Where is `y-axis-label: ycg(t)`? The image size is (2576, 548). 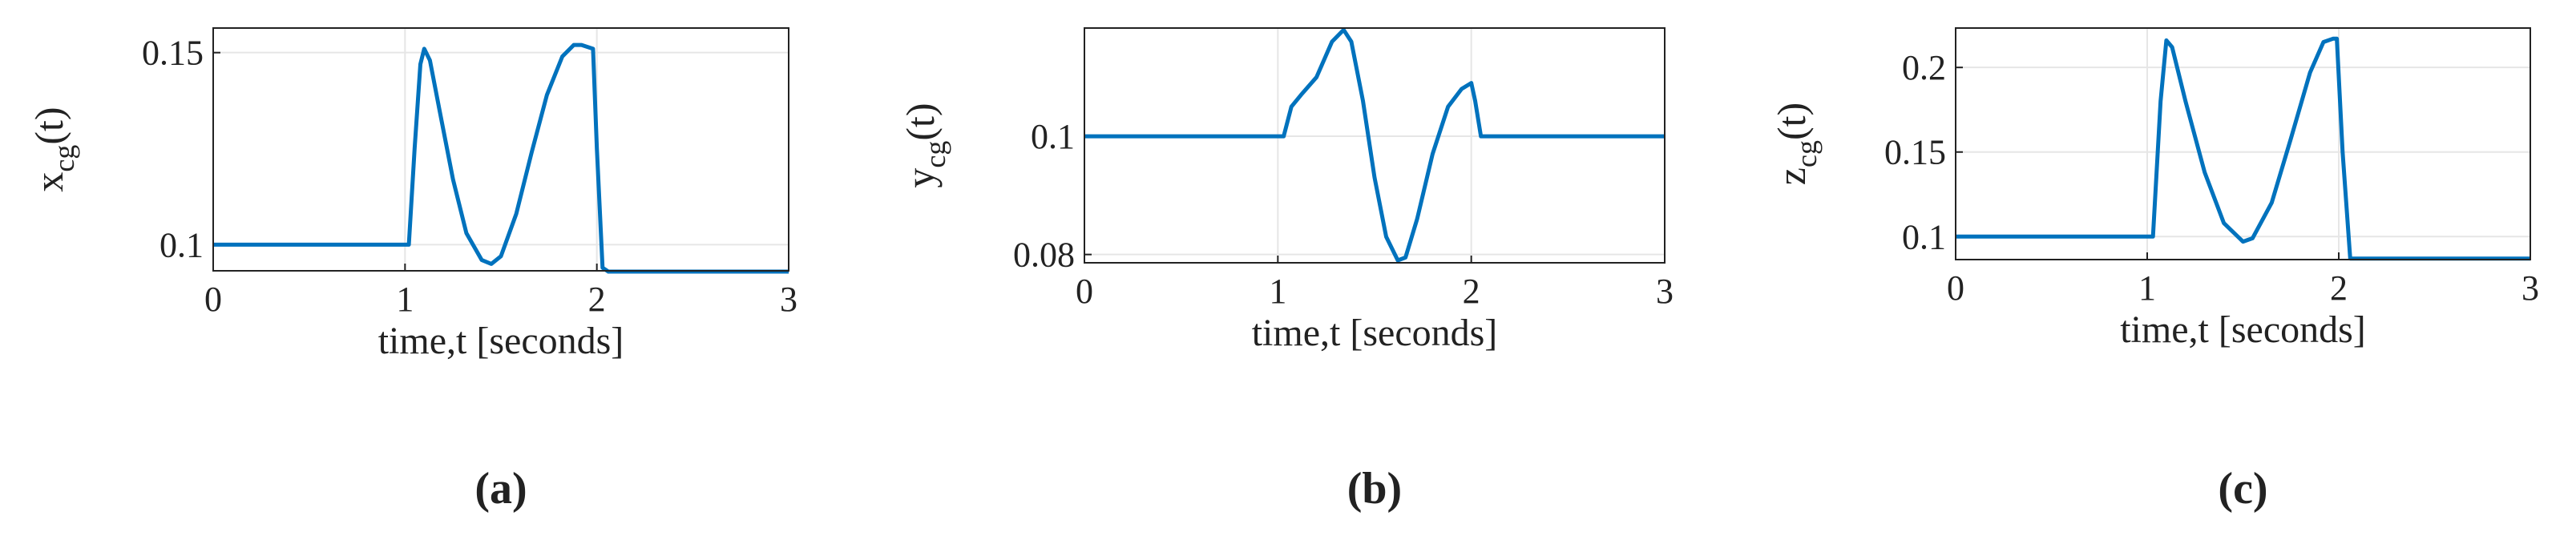
y-axis-label: ycg(t) is located at coordinates (925, 145).